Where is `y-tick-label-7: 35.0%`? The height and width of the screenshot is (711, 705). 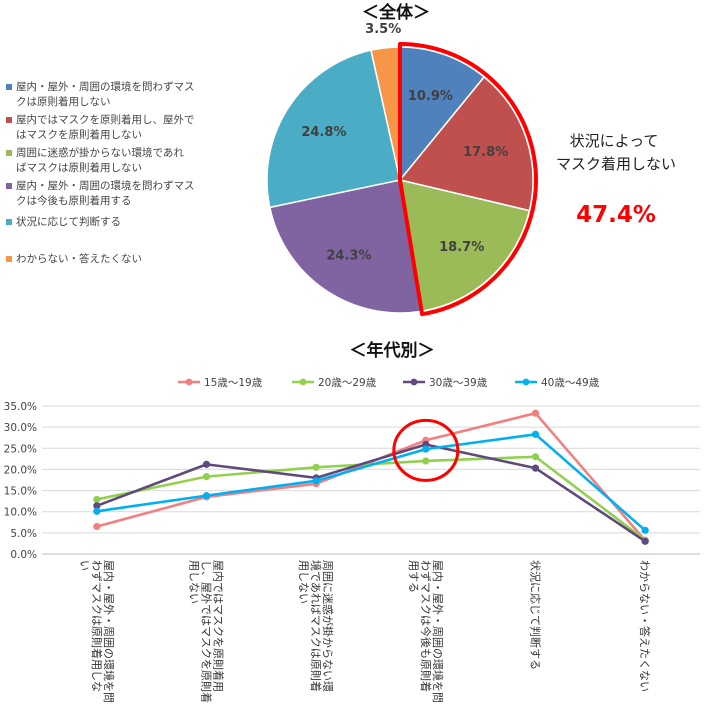
y-tick-label-7: 35.0% is located at coordinates (20, 407).